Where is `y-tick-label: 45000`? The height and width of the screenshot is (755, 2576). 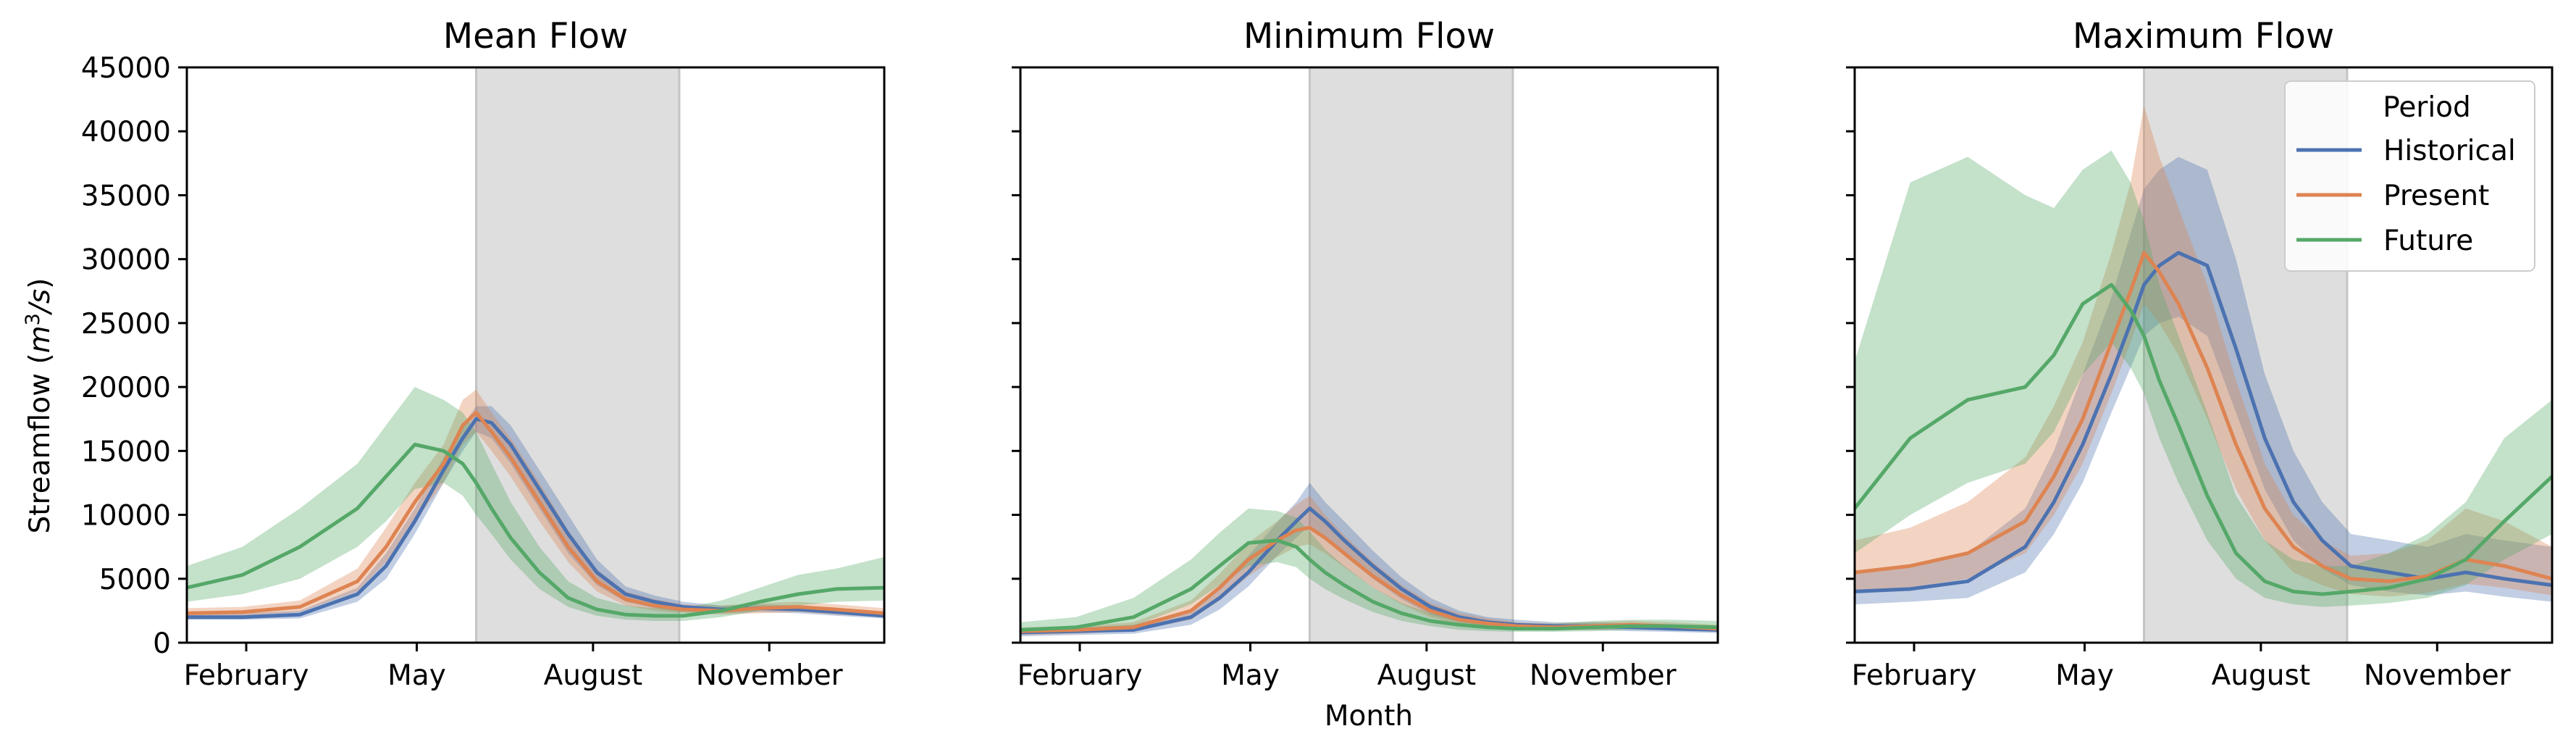
y-tick-label: 45000 is located at coordinates (126, 68).